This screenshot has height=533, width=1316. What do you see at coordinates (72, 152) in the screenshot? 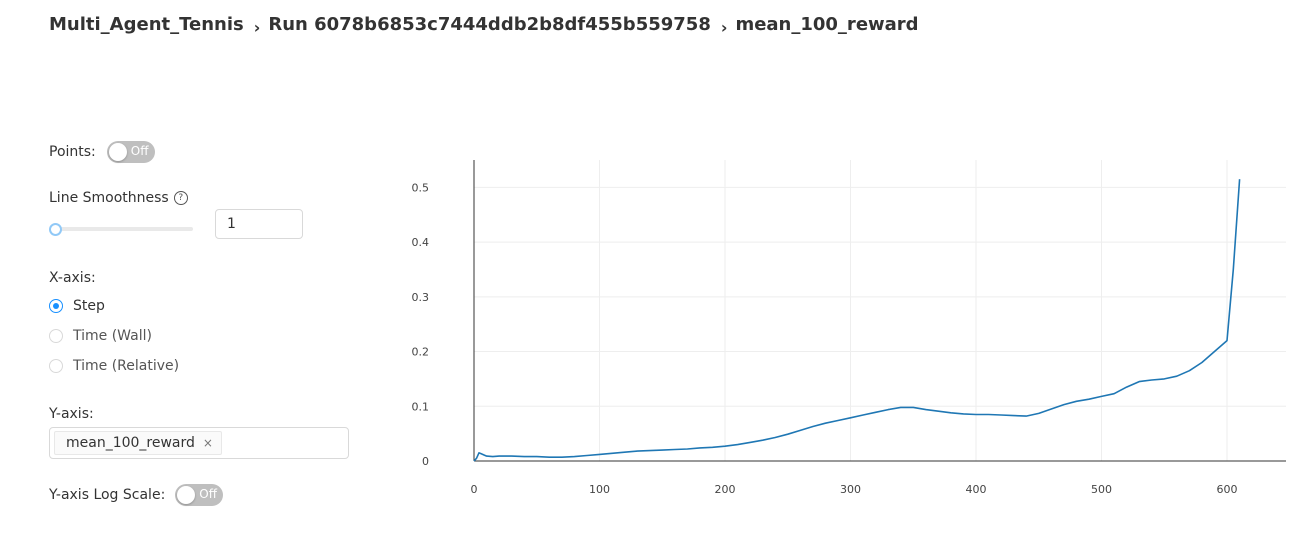
I see `points-label: Points:` at bounding box center [72, 152].